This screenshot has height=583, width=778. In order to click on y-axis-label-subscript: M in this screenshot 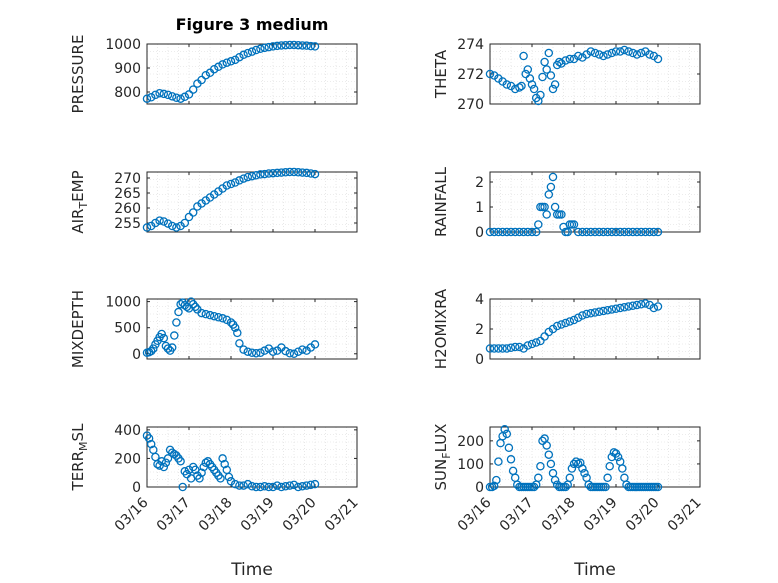, I will do `click(83, 446)`.